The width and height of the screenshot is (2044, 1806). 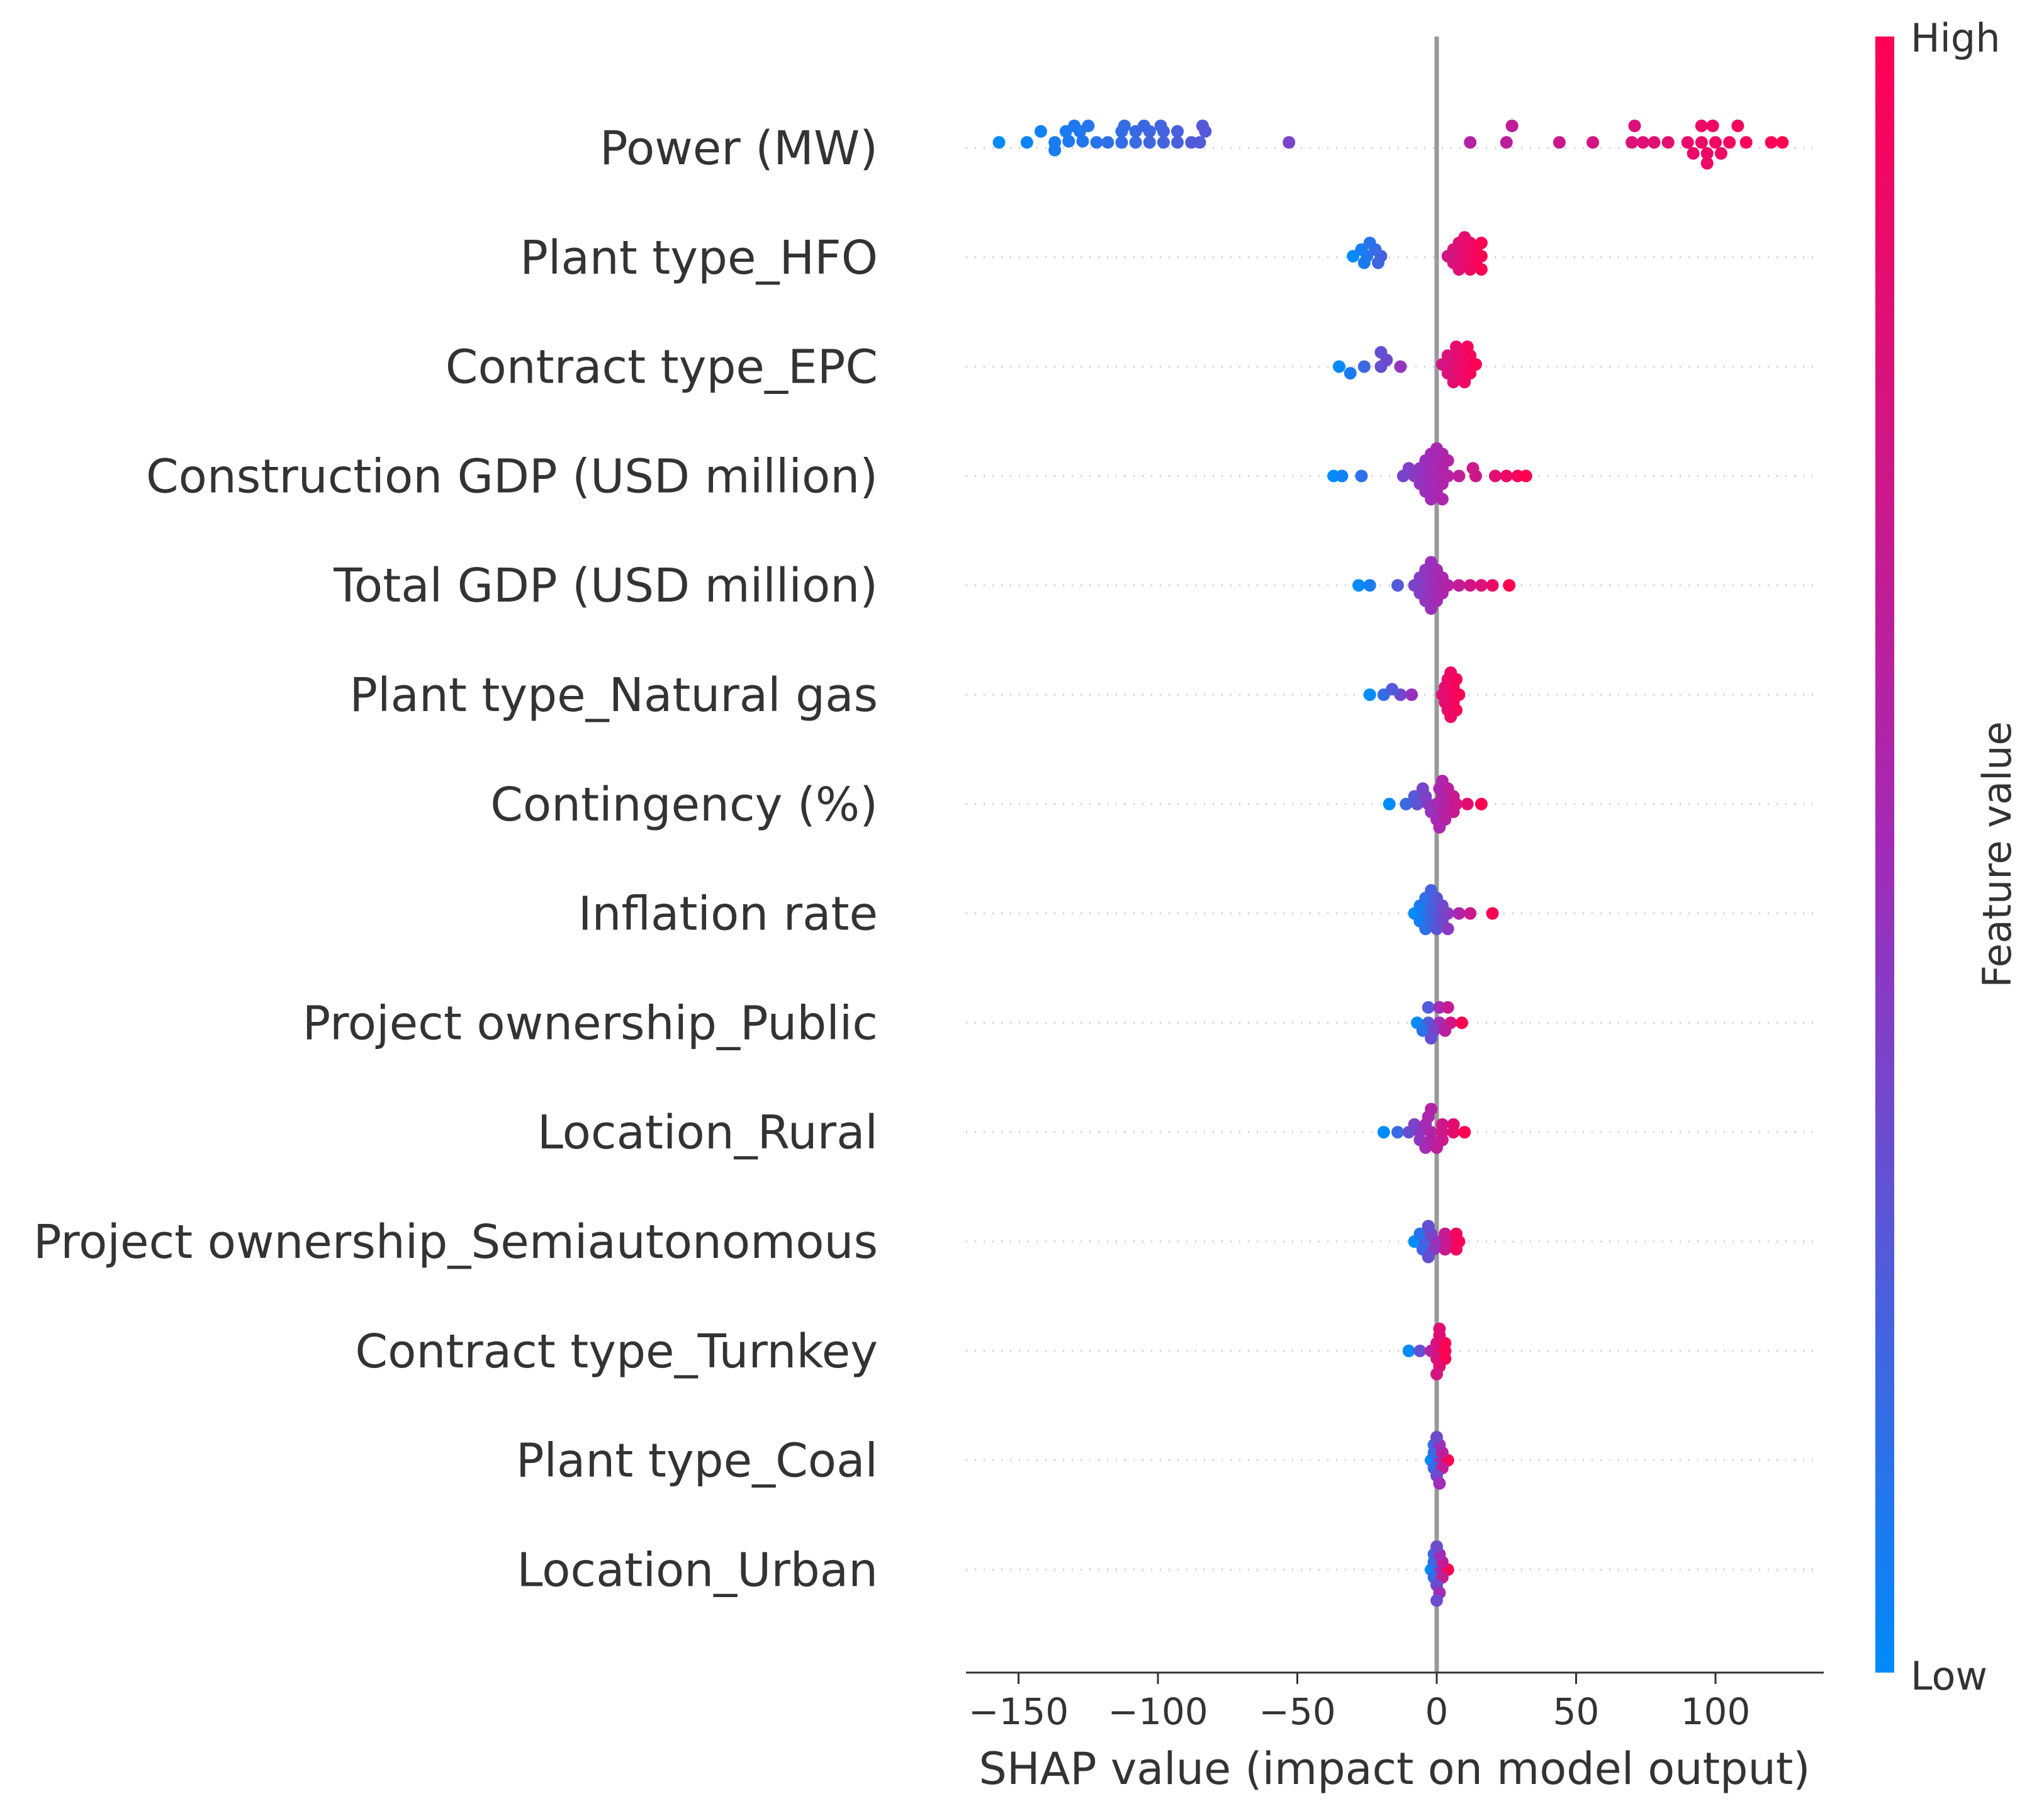 I want to click on x-tick-label: −150, so click(x=1019, y=1711).